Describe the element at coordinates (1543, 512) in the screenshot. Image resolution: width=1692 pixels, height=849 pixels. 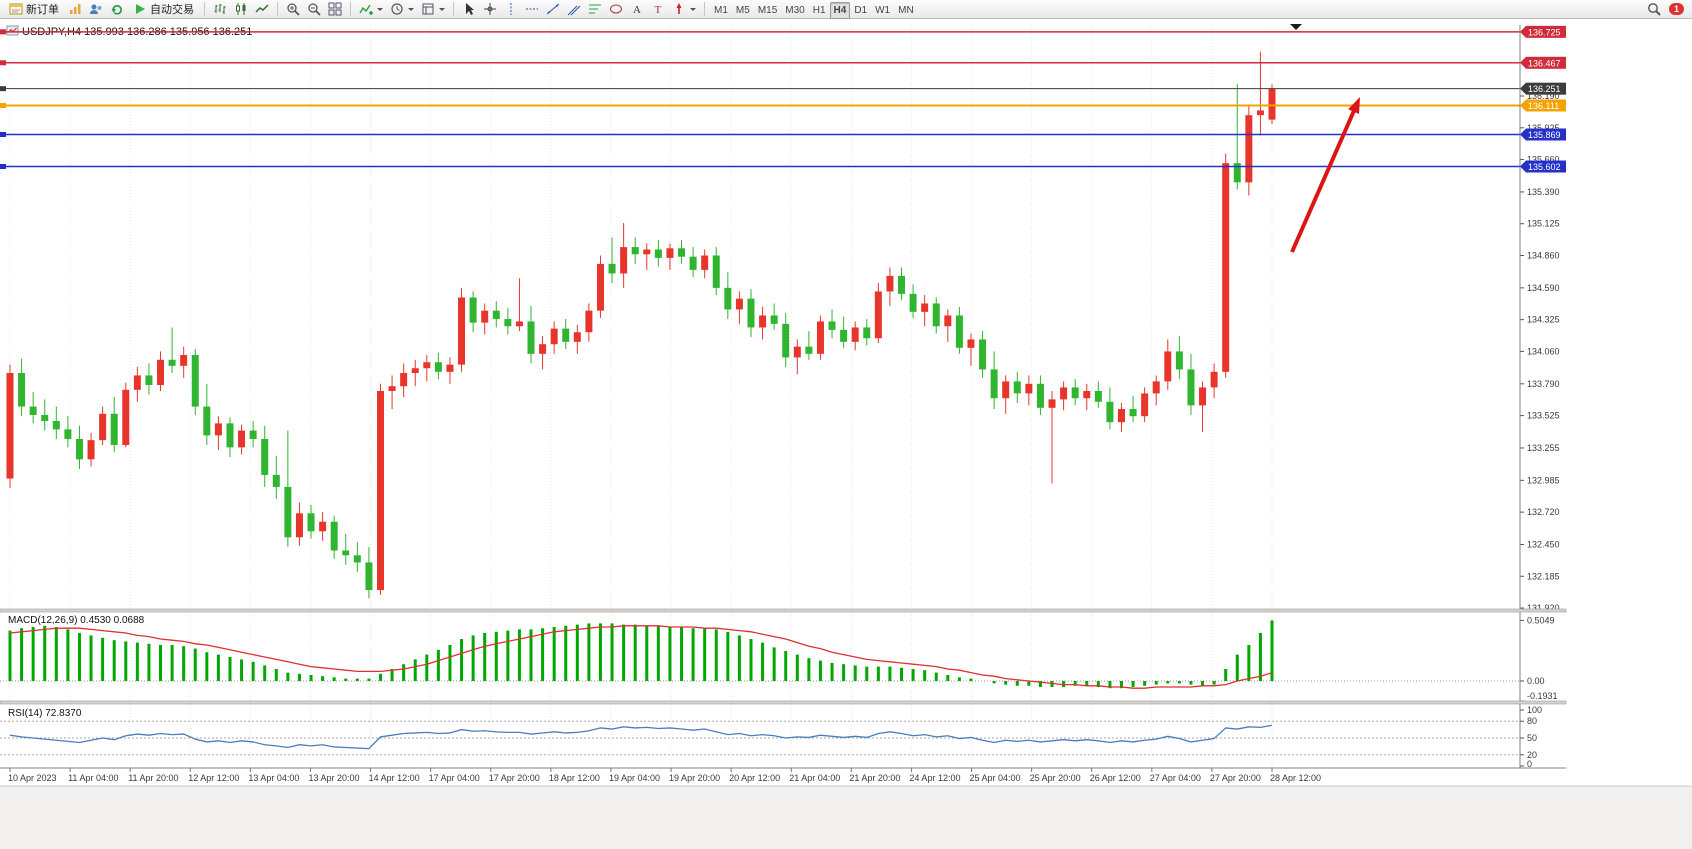
I see `svg-text: 132.720` at that location.